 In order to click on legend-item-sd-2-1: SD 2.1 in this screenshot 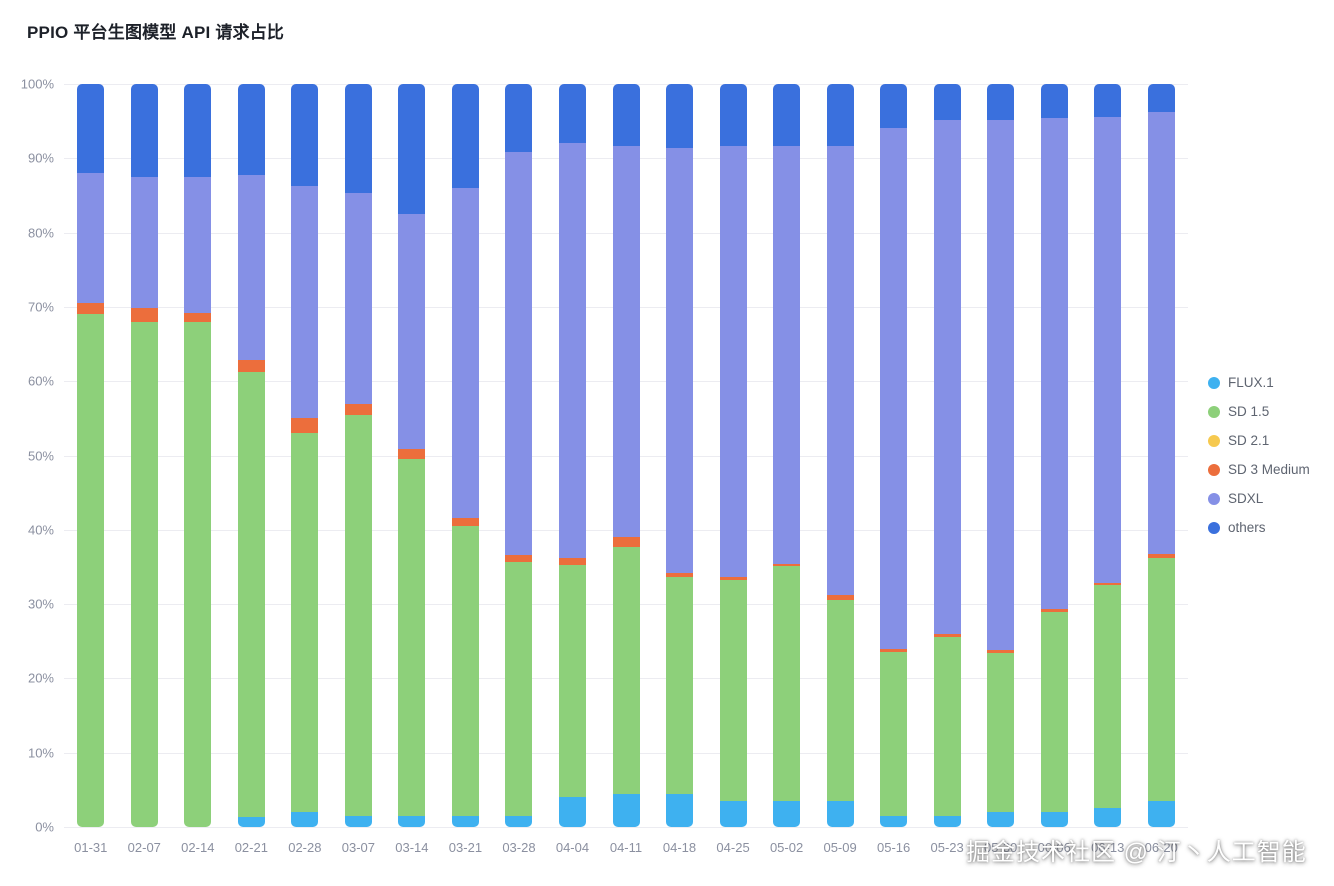, I will do `click(1259, 440)`.